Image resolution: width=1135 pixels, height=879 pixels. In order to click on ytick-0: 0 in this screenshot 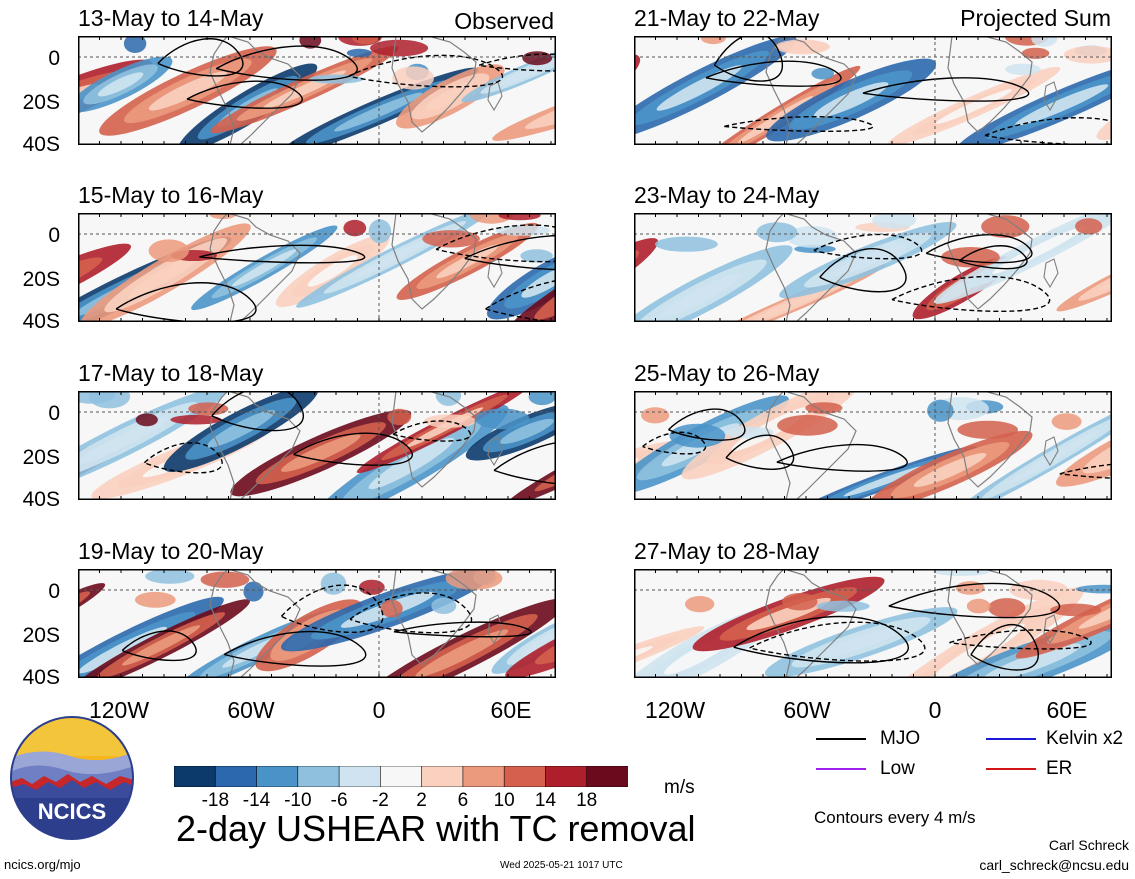, I will do `click(54, 591)`.